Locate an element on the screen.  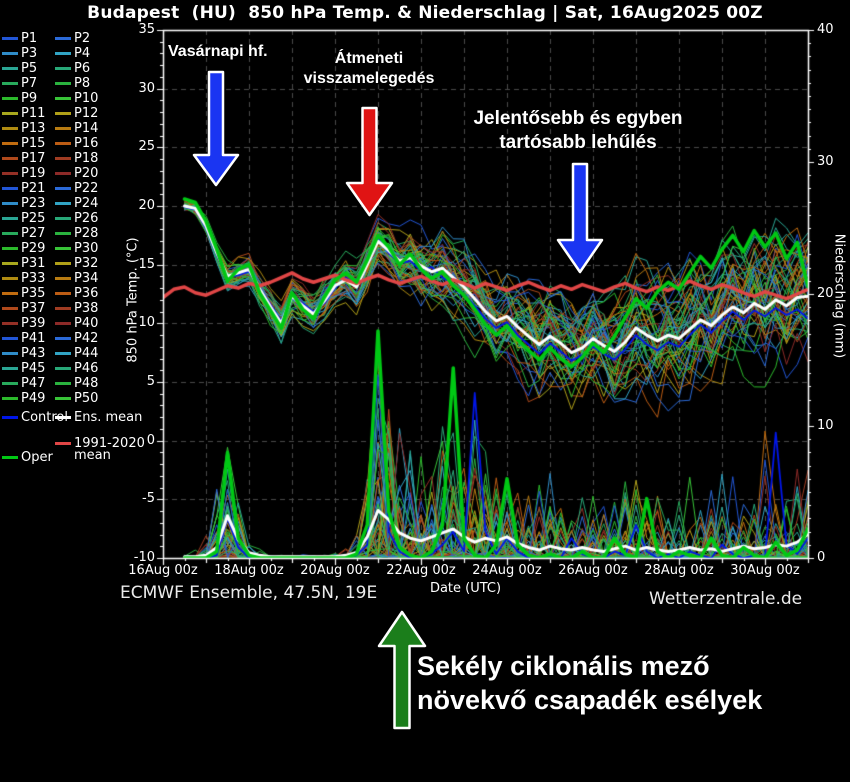
y-right-tick-label-40: 40 is located at coordinates (825, 29).